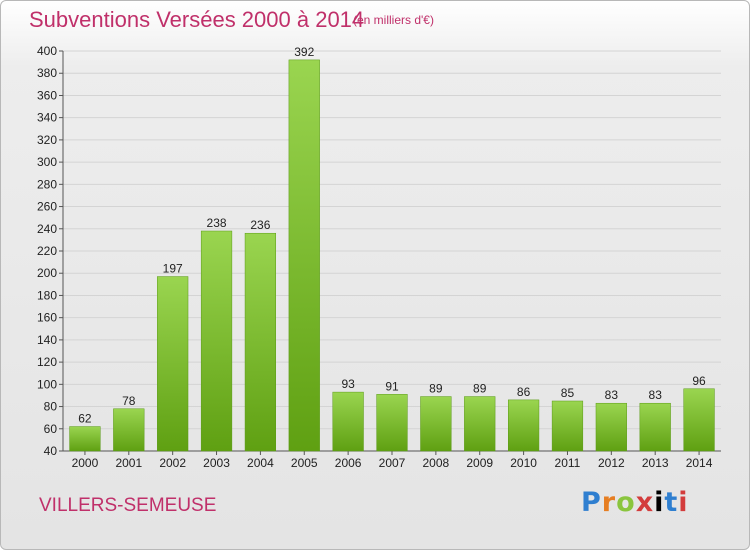 Image resolution: width=750 pixels, height=550 pixels. What do you see at coordinates (173, 364) in the screenshot?
I see `bar-2002` at bounding box center [173, 364].